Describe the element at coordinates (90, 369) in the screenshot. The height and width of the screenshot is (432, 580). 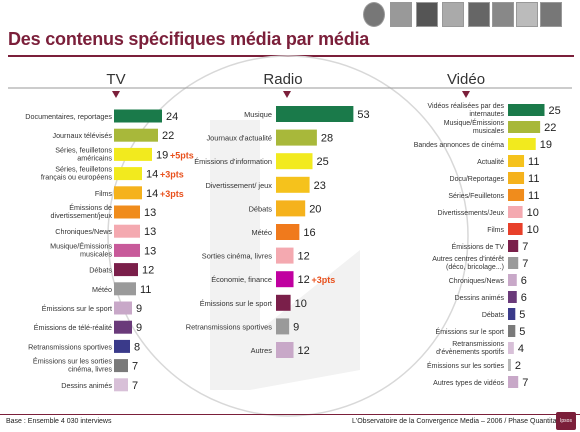
I see `category-label: cinéma, livres` at that location.